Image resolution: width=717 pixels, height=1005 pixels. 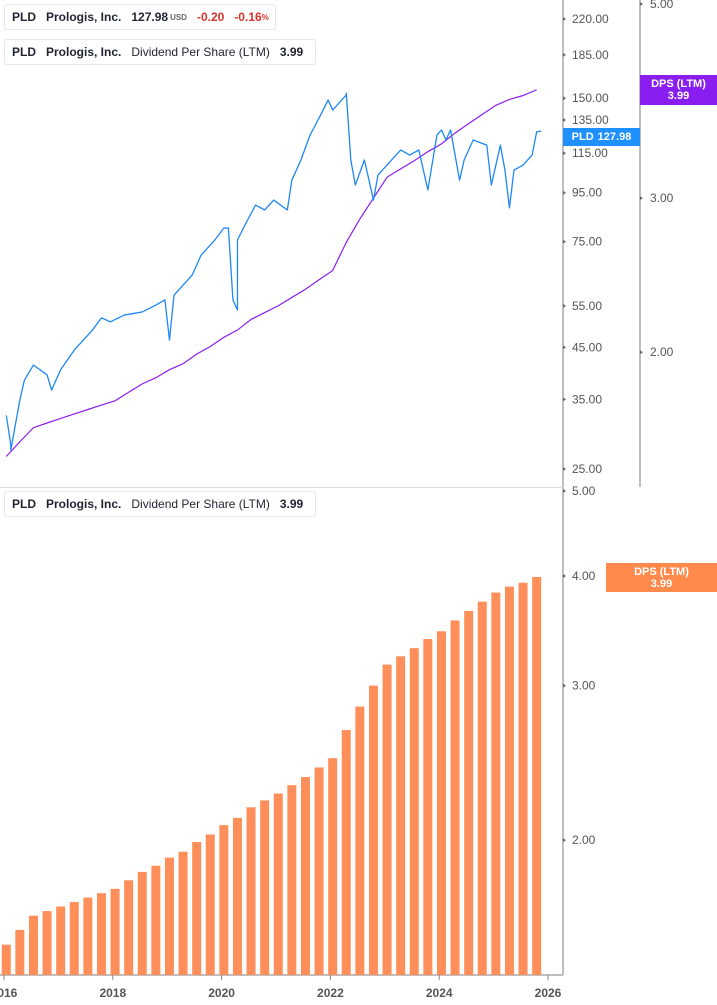 What do you see at coordinates (614, 137) in the screenshot?
I see `price-tag-value: 127.98` at bounding box center [614, 137].